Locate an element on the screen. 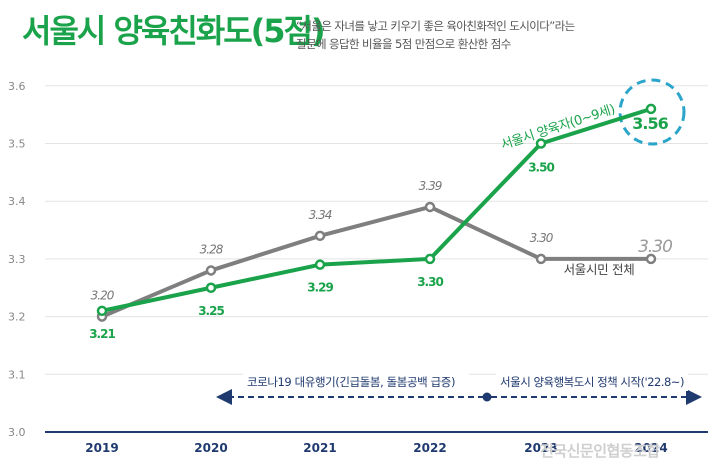 This screenshot has width=724, height=475. data-label-parents: 3.25 is located at coordinates (211, 311).